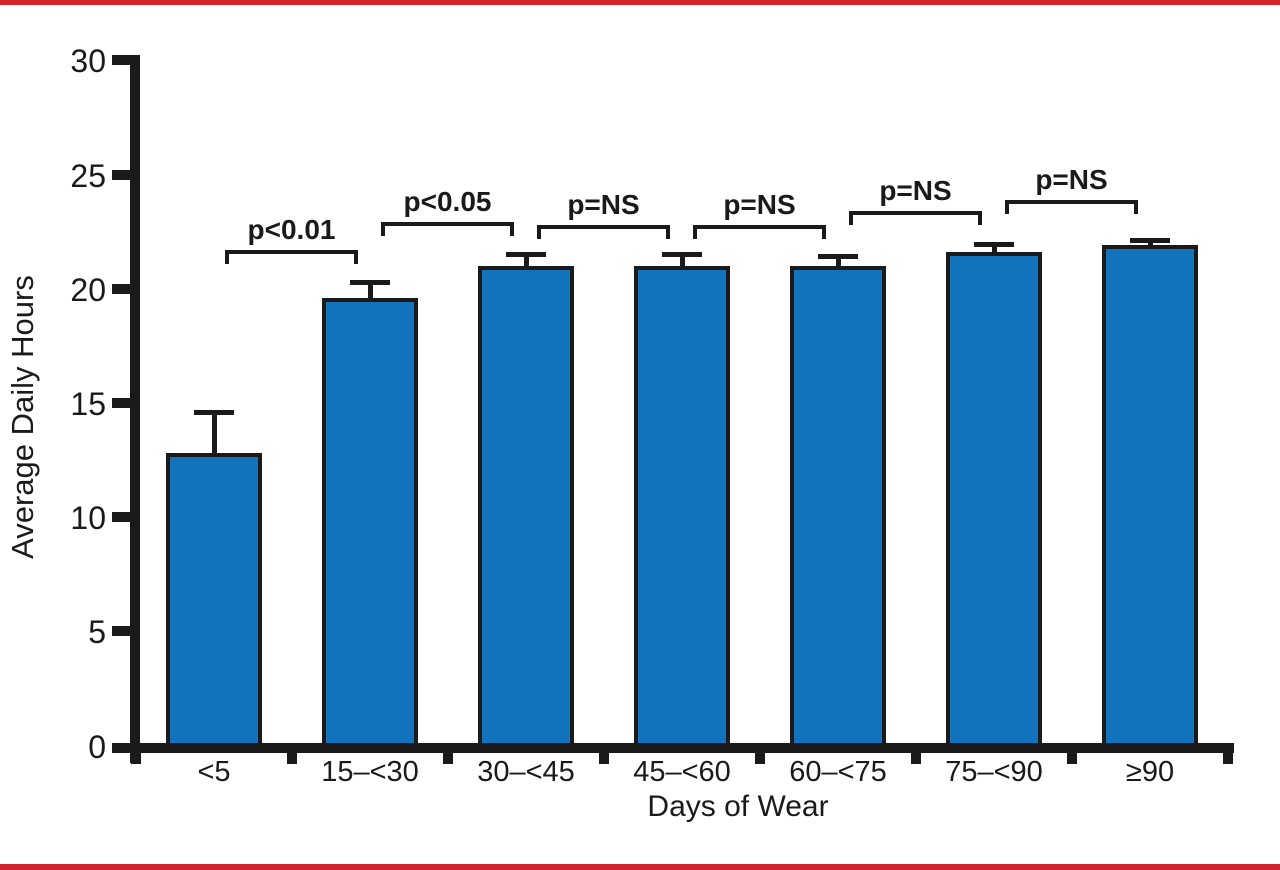  Describe the element at coordinates (682, 772) in the screenshot. I see `x-tick-label: 45–<60` at that location.